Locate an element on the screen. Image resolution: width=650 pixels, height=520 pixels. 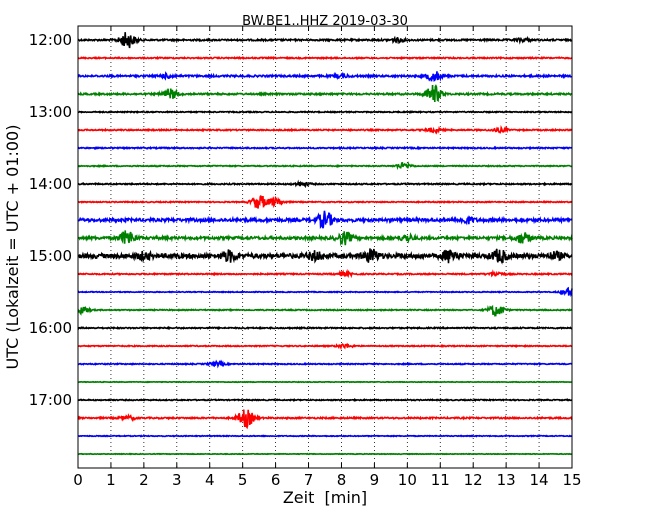
x-tick-label: 4 is located at coordinates (210, 480).